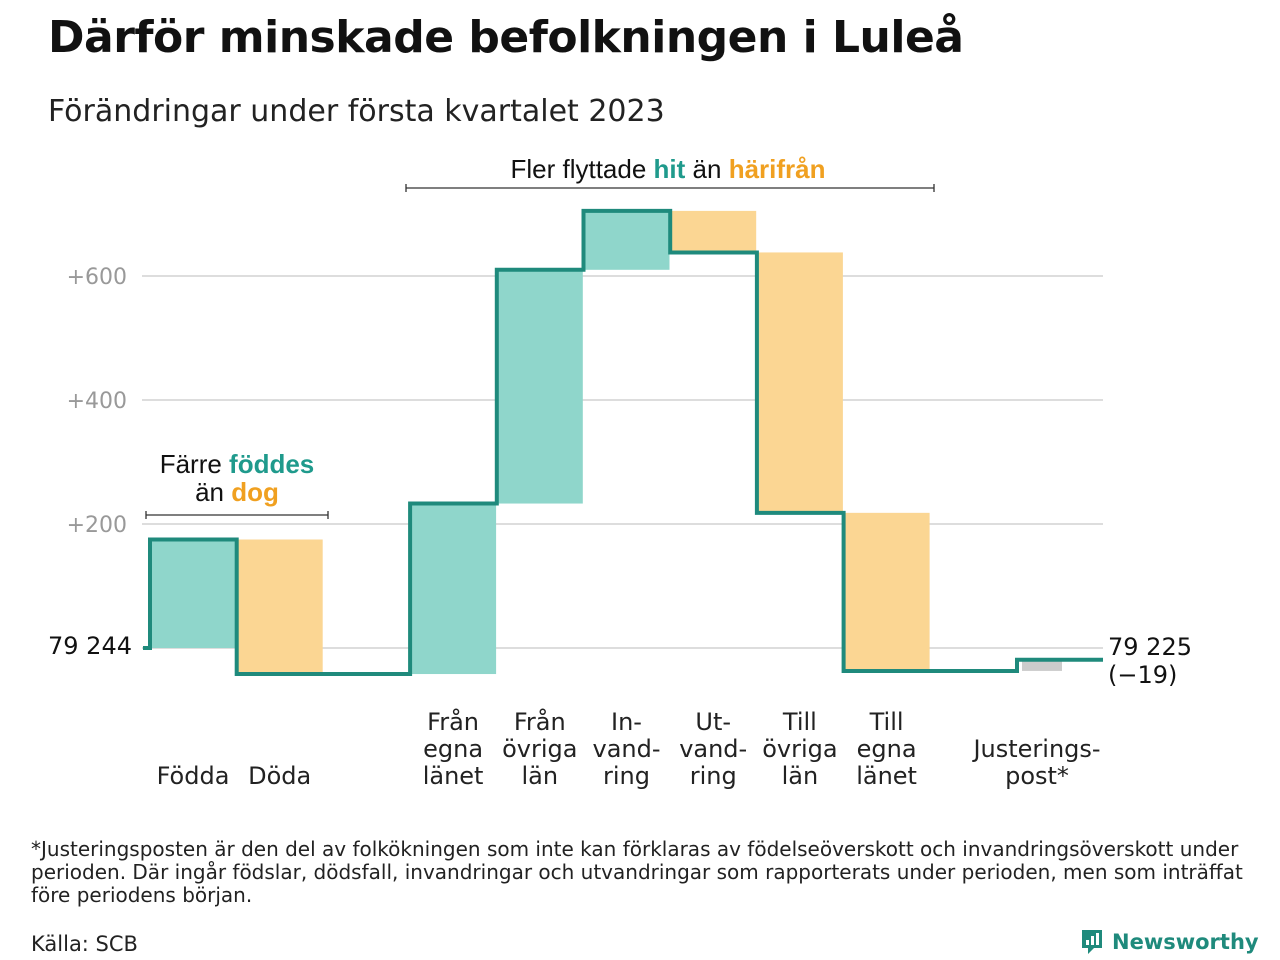 This screenshot has height=960, width=1280. I want to click on x-category-label: Födda, so click(193, 776).